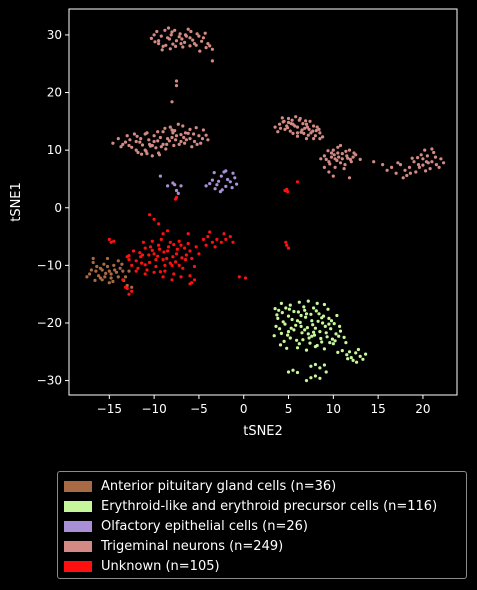 This screenshot has height=590, width=477. Describe the element at coordinates (78, 526) in the screenshot. I see `legend-swatch` at that location.